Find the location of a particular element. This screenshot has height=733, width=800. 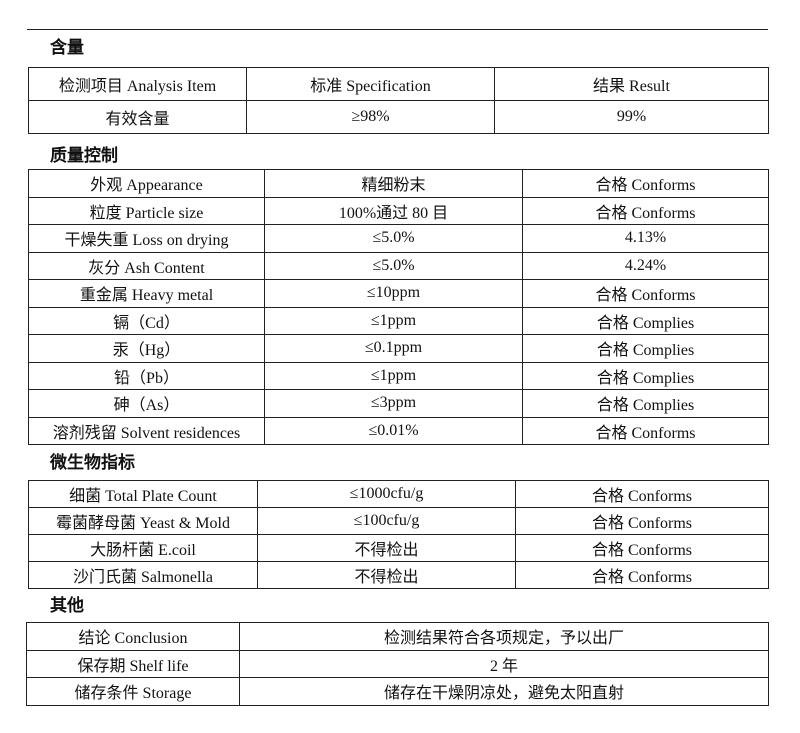

result-cell: 结果 Result is located at coordinates (631, 84).